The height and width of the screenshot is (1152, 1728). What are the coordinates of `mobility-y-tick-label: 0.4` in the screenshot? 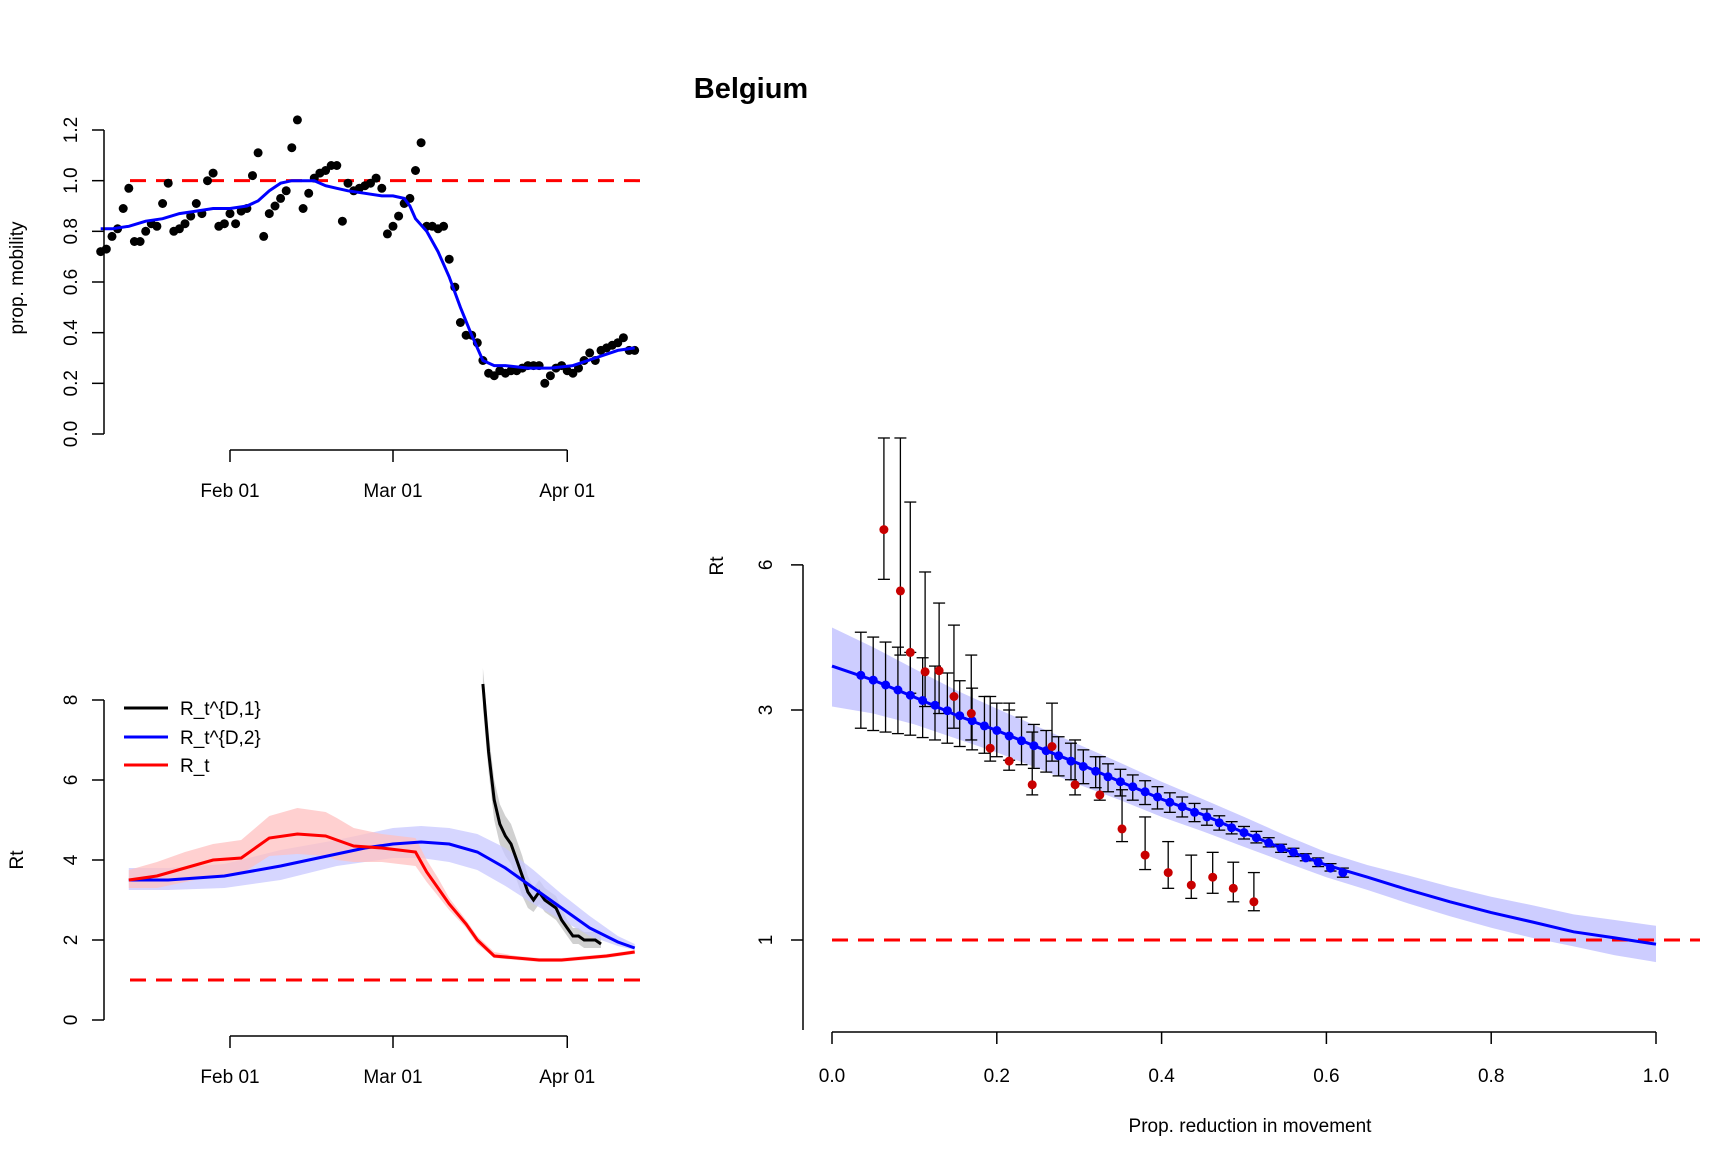 It's located at (71, 332).